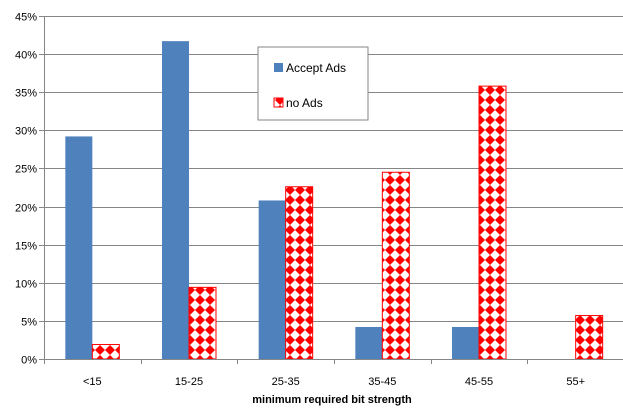  Describe the element at coordinates (189, 382) in the screenshot. I see `x-tick-label: 15-25` at that location.